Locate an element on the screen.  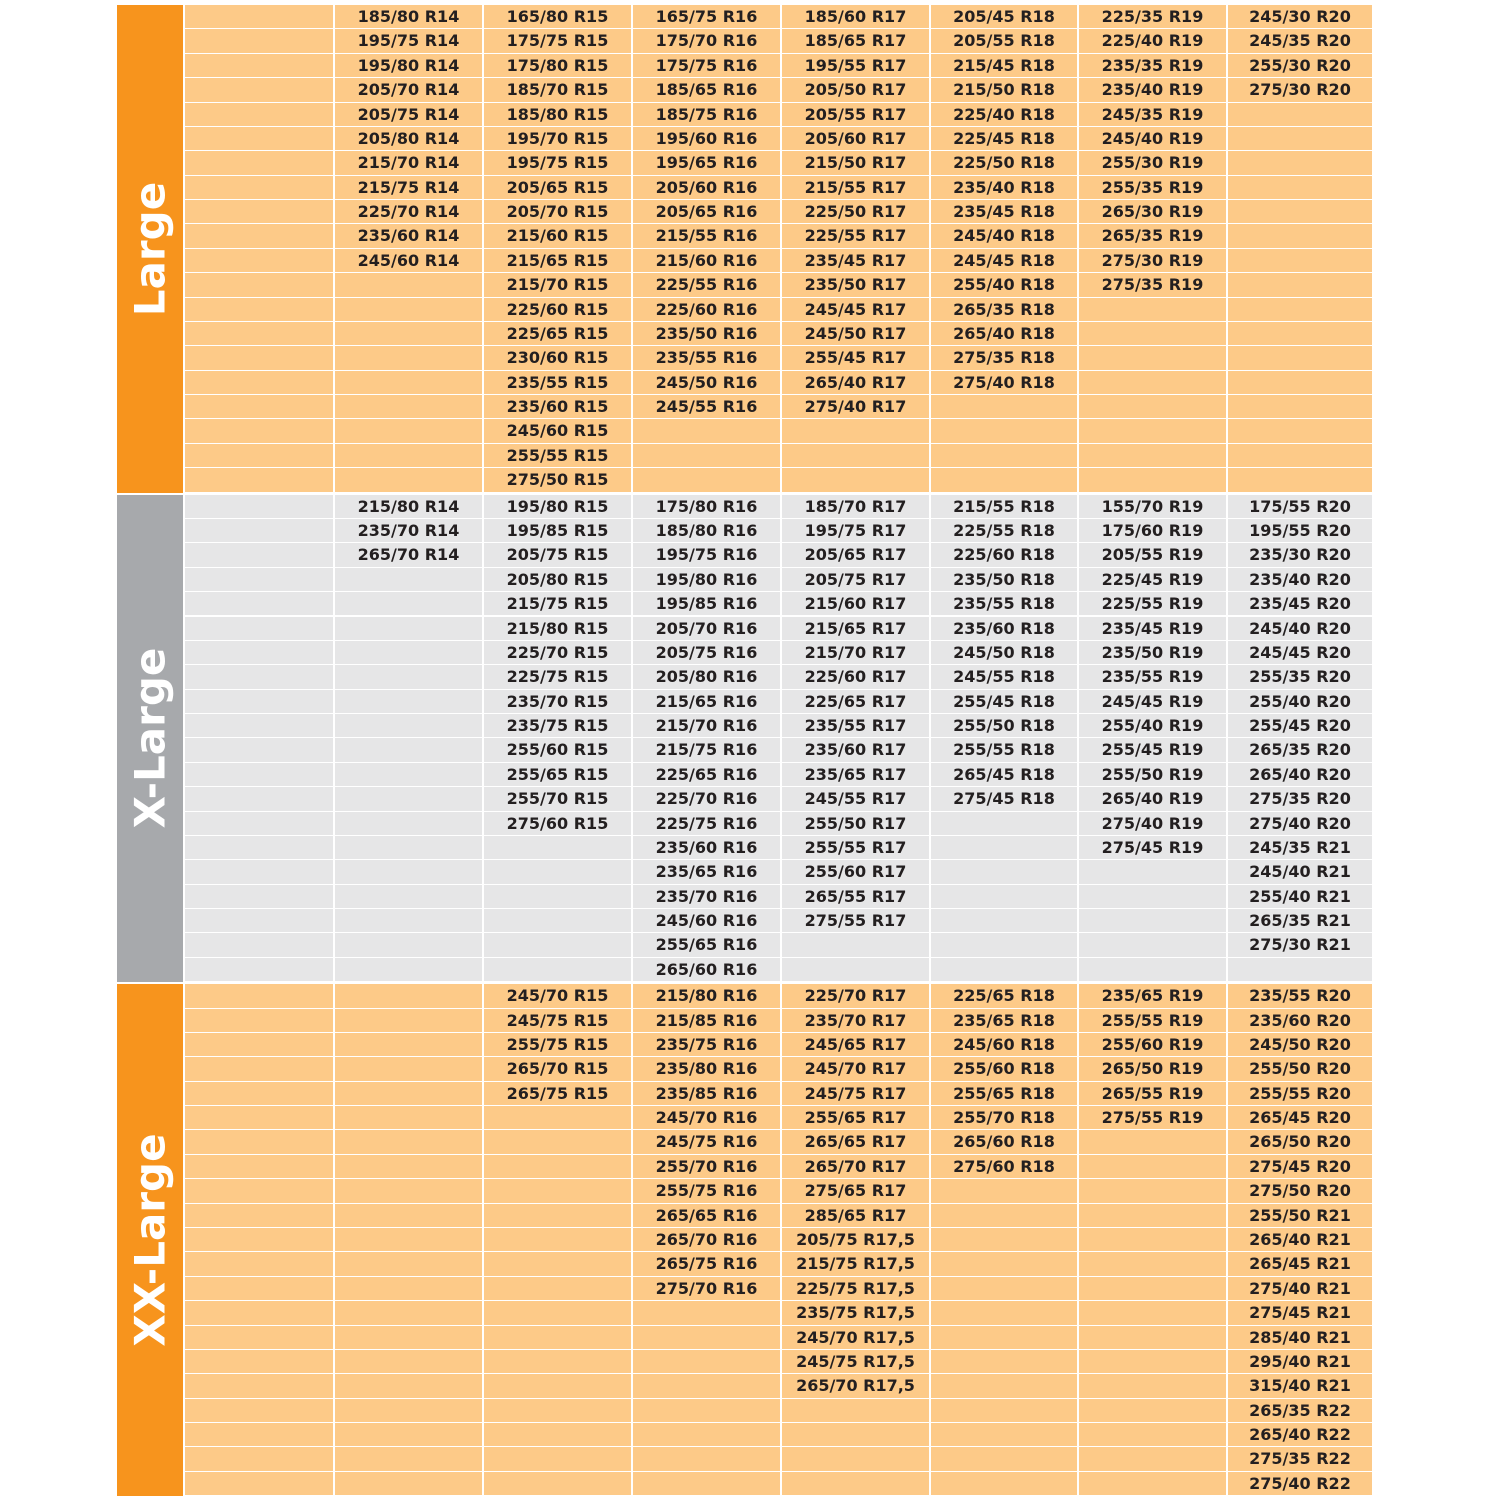
table-cell: 235/65 R18 is located at coordinates (1004, 1020).